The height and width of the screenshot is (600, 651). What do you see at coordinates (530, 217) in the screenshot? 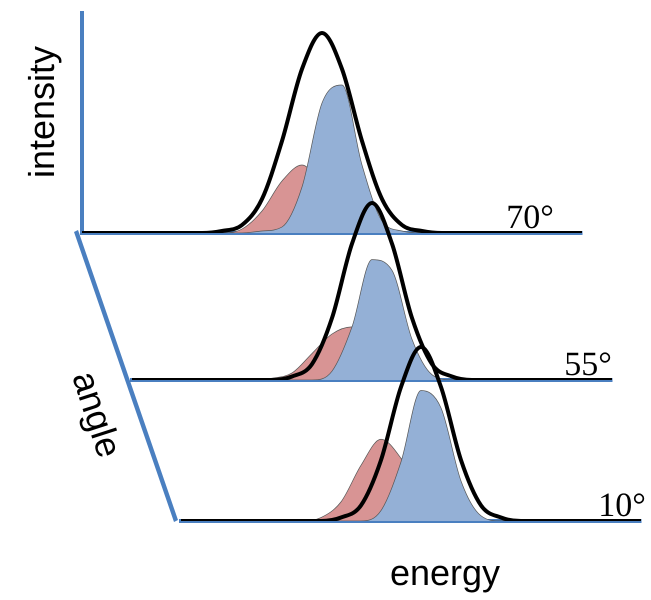
I see `text: 70°` at bounding box center [530, 217].